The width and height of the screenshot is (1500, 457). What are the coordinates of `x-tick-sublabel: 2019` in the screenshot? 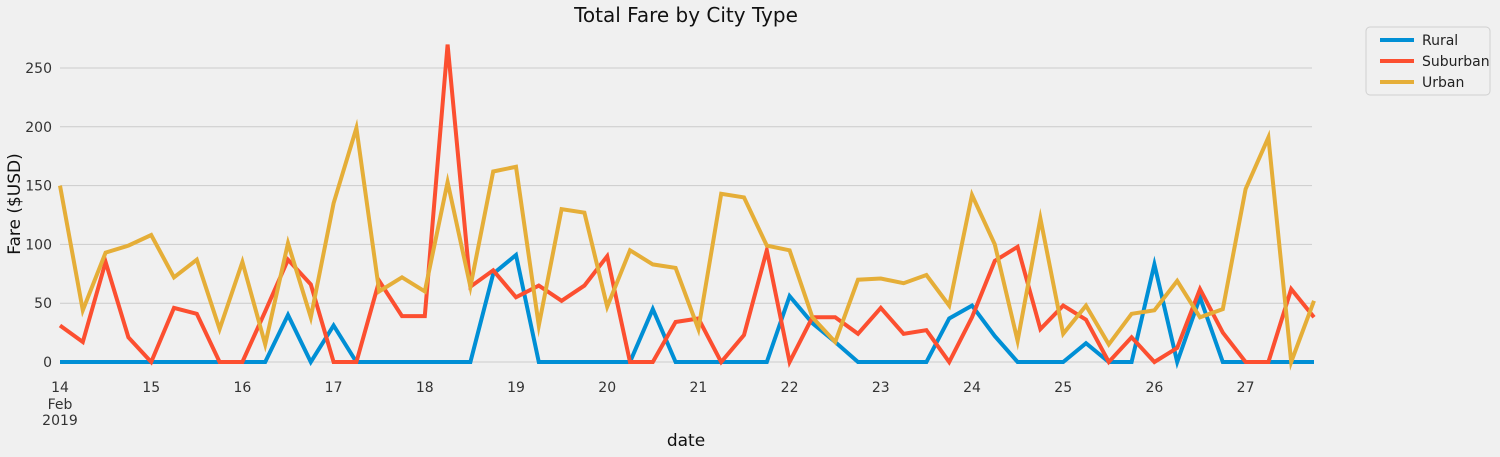 It's located at (60, 421).